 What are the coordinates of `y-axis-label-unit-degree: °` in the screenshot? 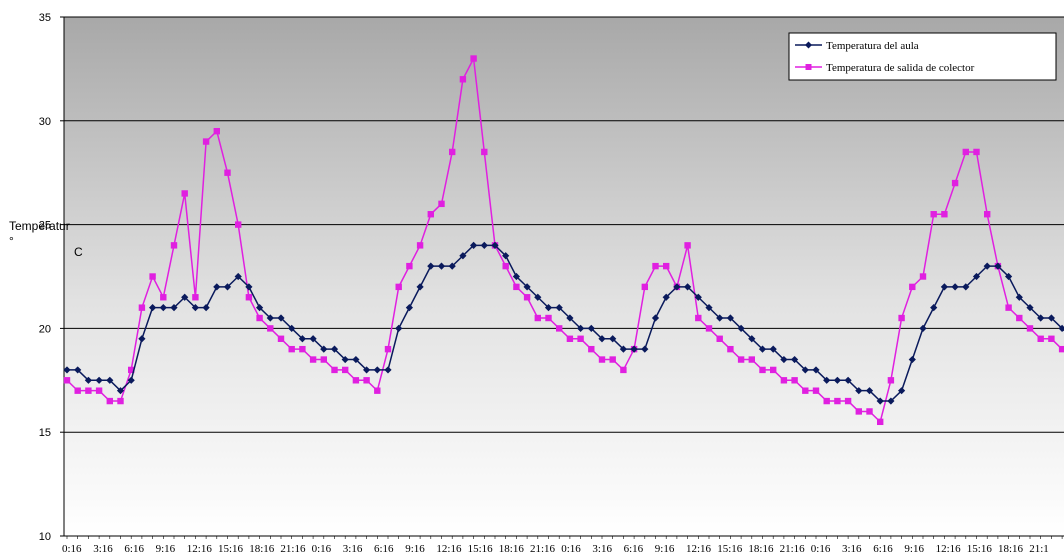 It's located at (11, 241).